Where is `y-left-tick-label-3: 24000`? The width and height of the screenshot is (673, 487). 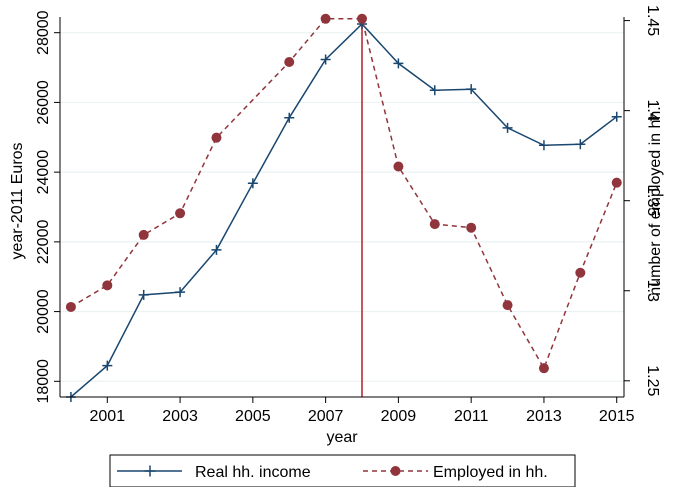
y-left-tick-label-3: 24000 is located at coordinates (43, 172).